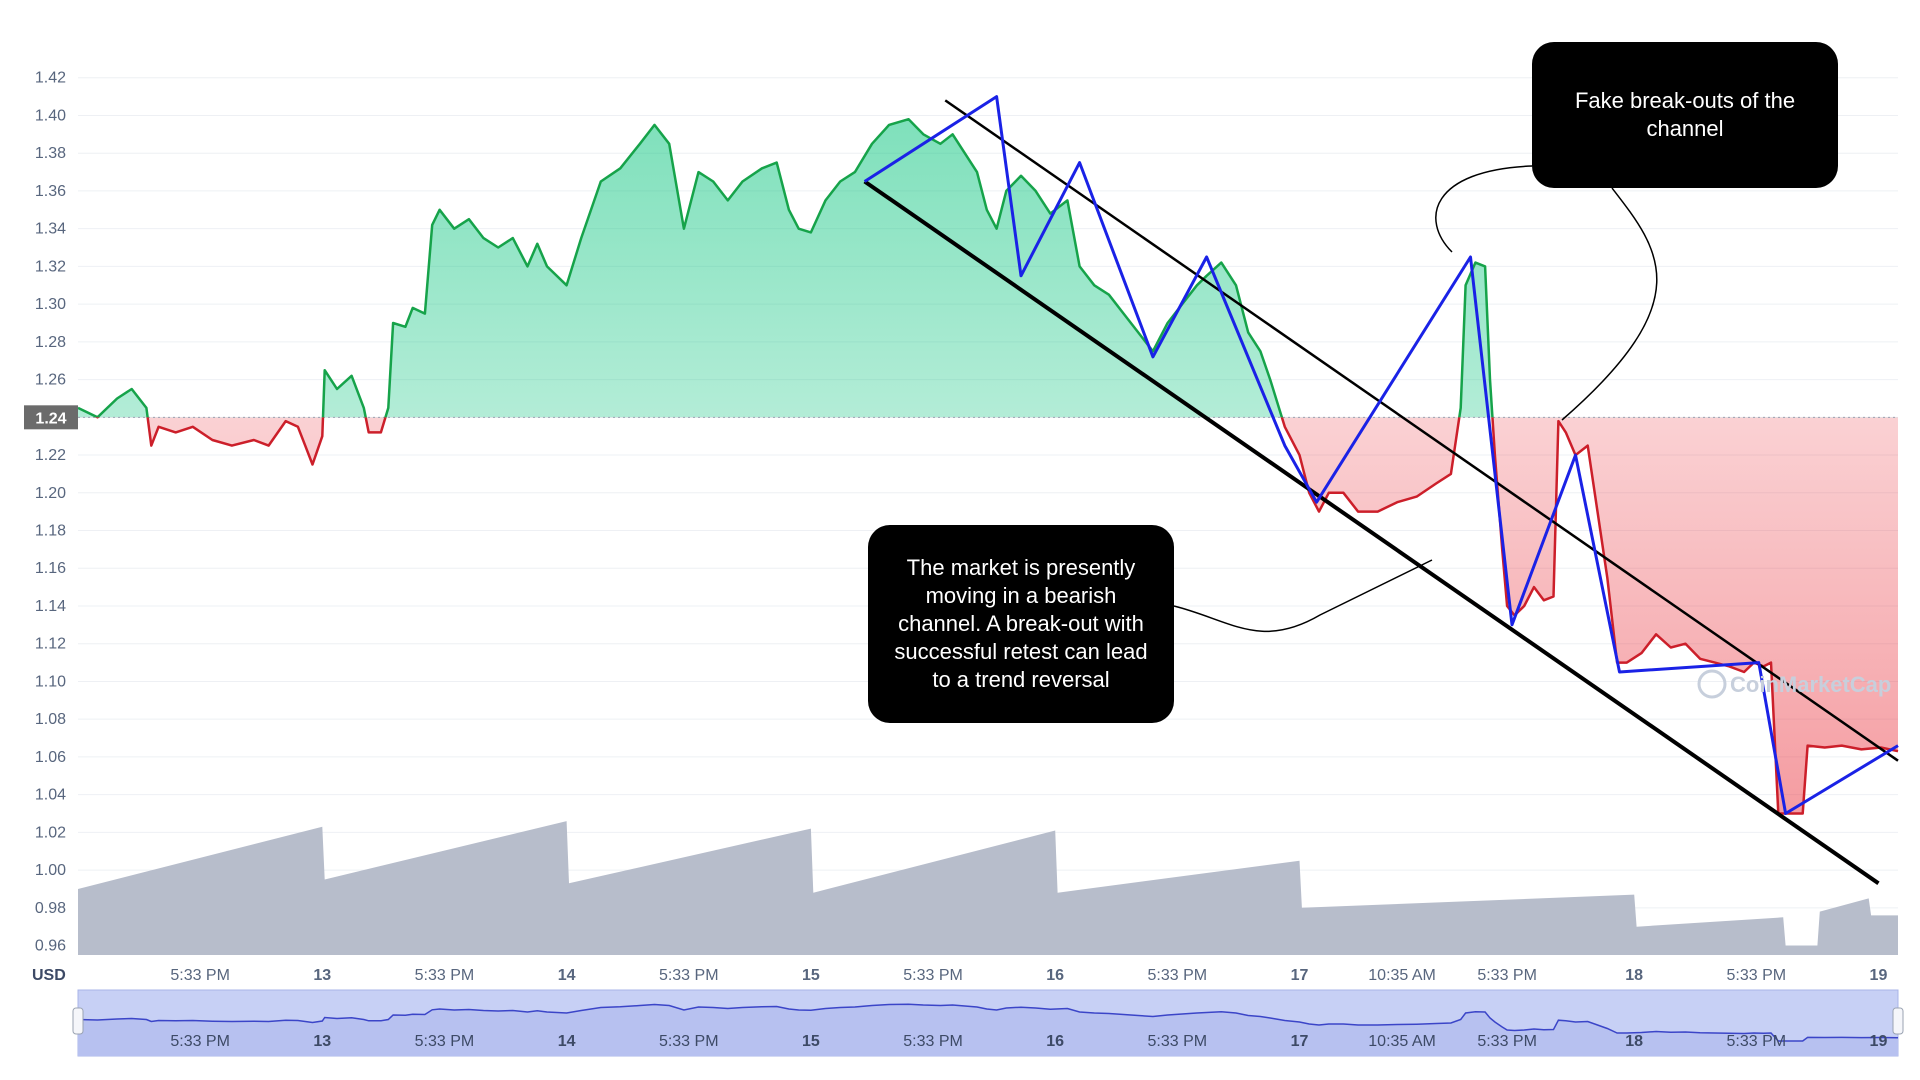 Image resolution: width=1920 pixels, height=1080 pixels. What do you see at coordinates (50, 531) in the screenshot?
I see `y-tick-label: 1.18` at bounding box center [50, 531].